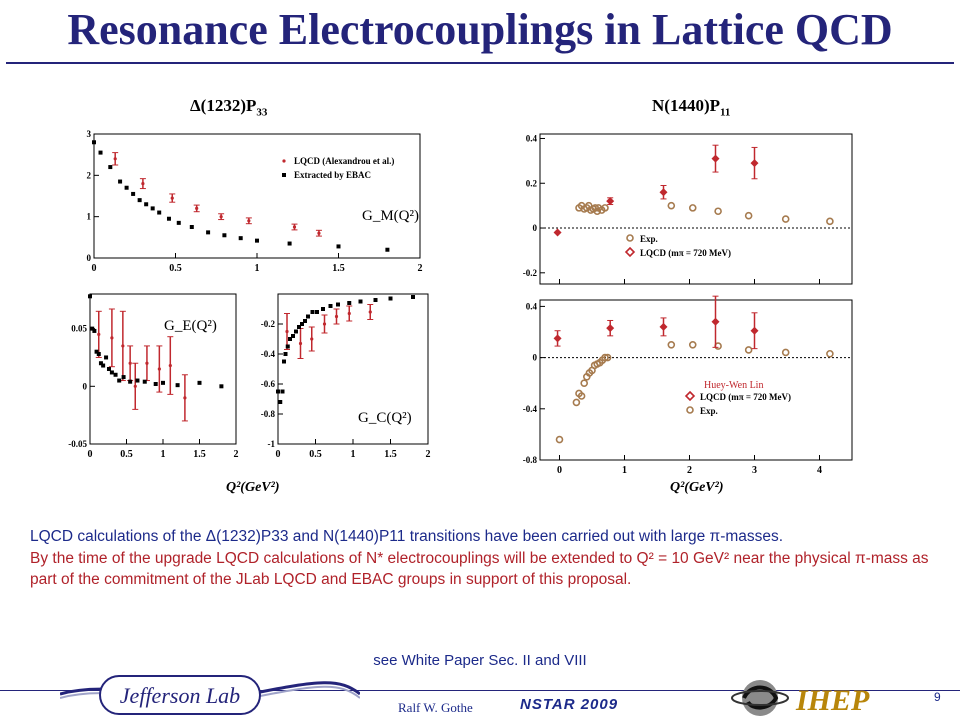 The height and width of the screenshot is (720, 960). Describe the element at coordinates (315, 454) in the screenshot. I see `gc-xtick-label: 0.5` at that location.